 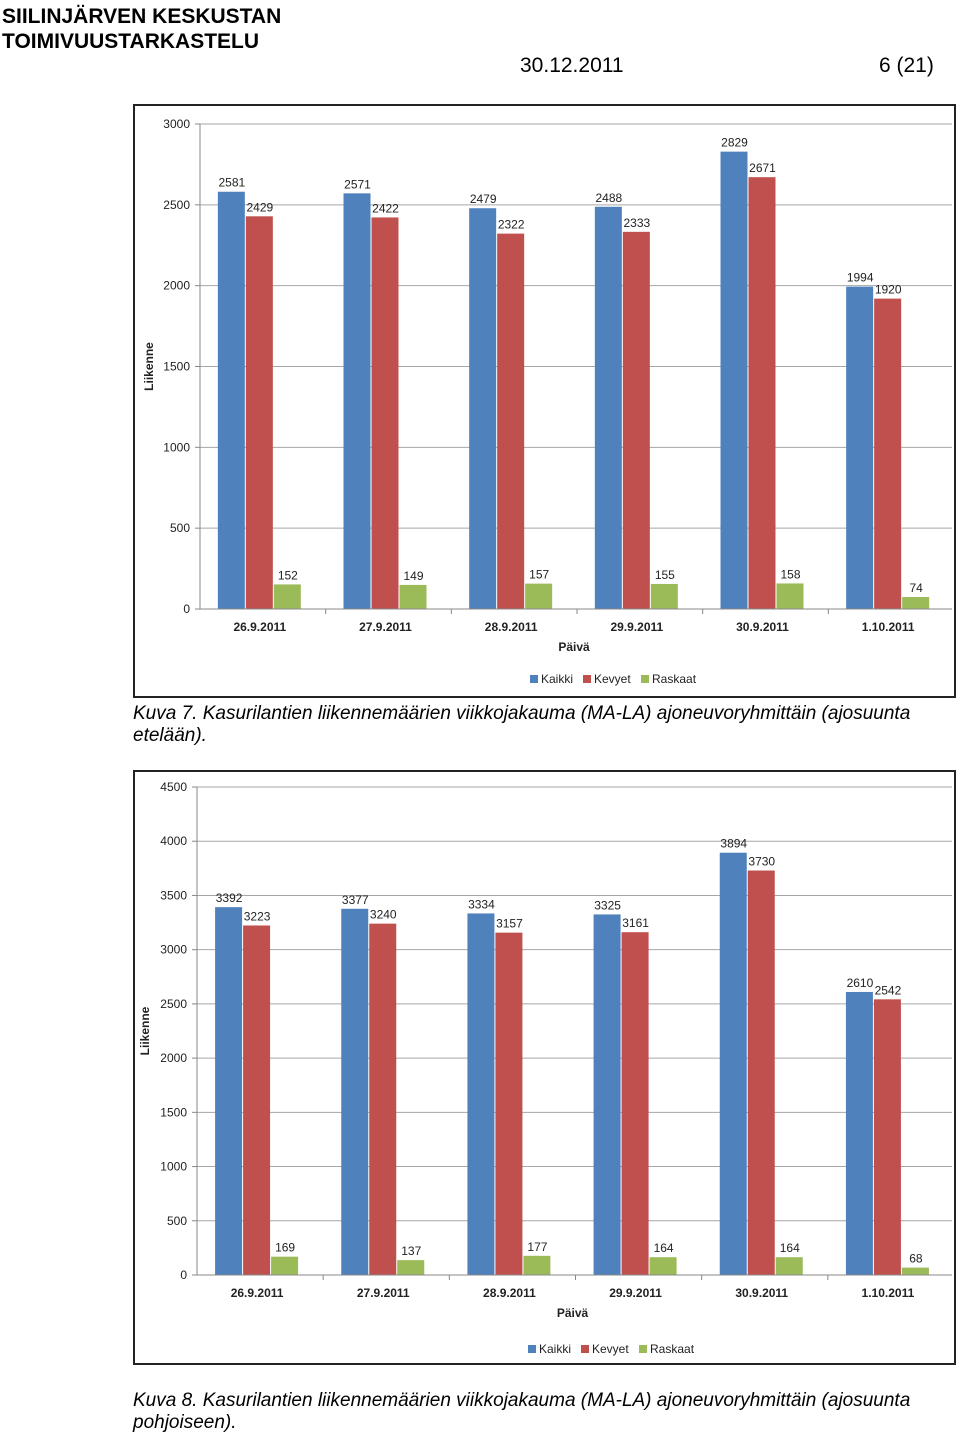 What do you see at coordinates (539, 575) in the screenshot?
I see `data-label: 157` at bounding box center [539, 575].